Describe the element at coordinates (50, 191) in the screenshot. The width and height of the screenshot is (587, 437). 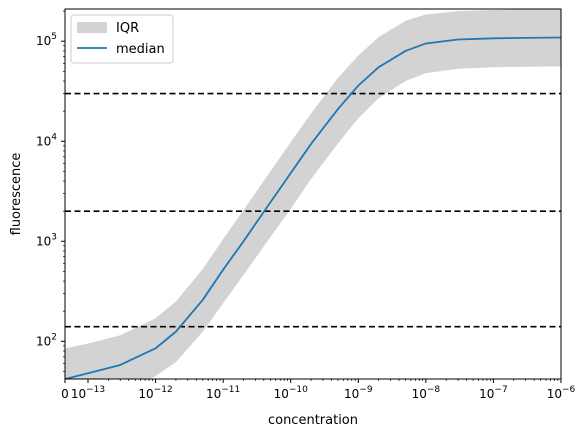
I see `y-axis-ticks: 10² 10³ 10⁴ 10⁵` at that location.